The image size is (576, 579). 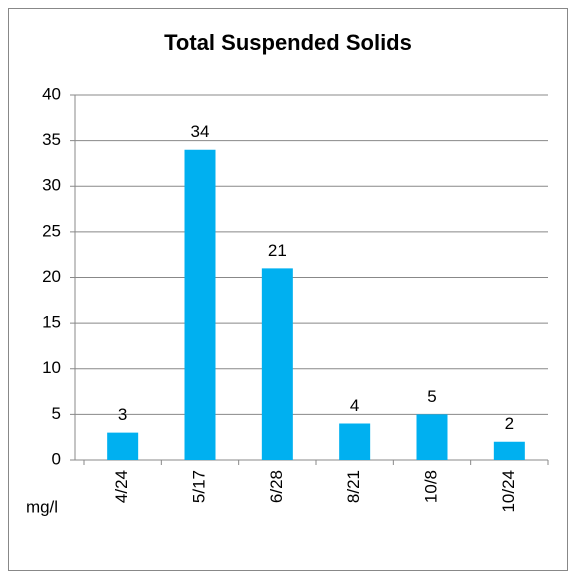 What do you see at coordinates (51, 230) in the screenshot?
I see `y-tick-label: 25` at bounding box center [51, 230].